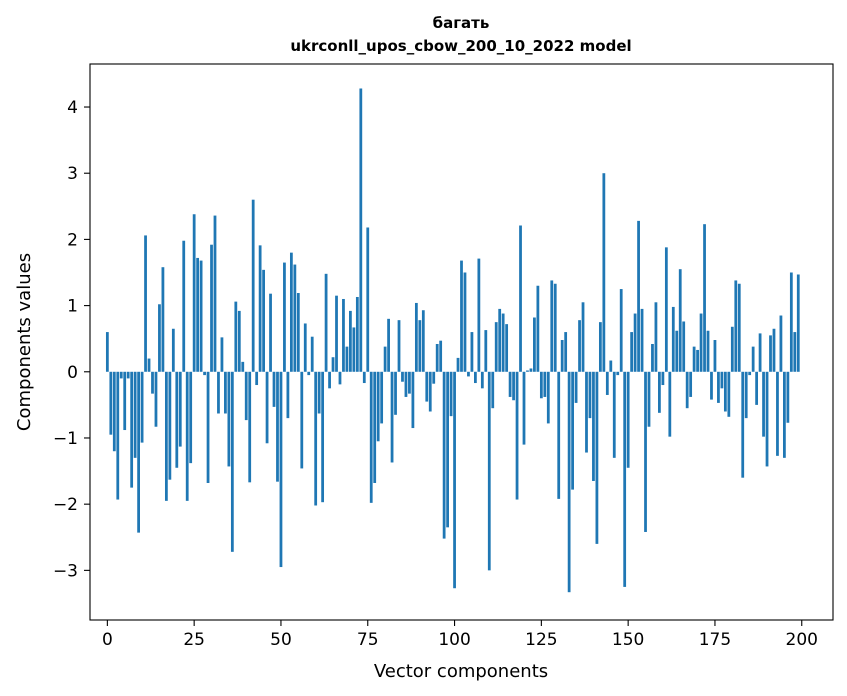 This screenshot has height=696, width=847. I want to click on y-axis-ticks: −3 −2 −1 0 1 2 3 4, so click(71, 339).